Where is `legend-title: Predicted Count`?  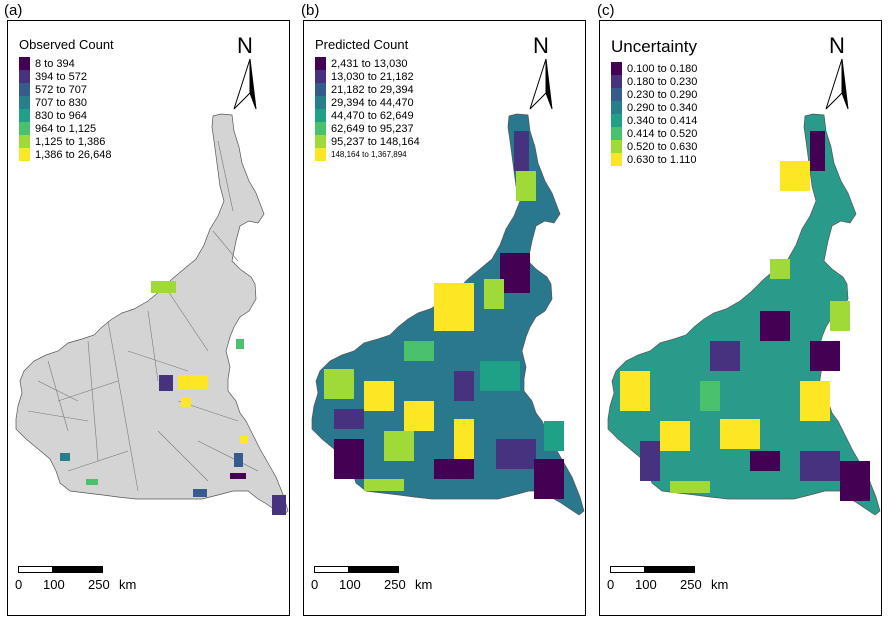
legend-title: Predicted Count is located at coordinates (362, 44).